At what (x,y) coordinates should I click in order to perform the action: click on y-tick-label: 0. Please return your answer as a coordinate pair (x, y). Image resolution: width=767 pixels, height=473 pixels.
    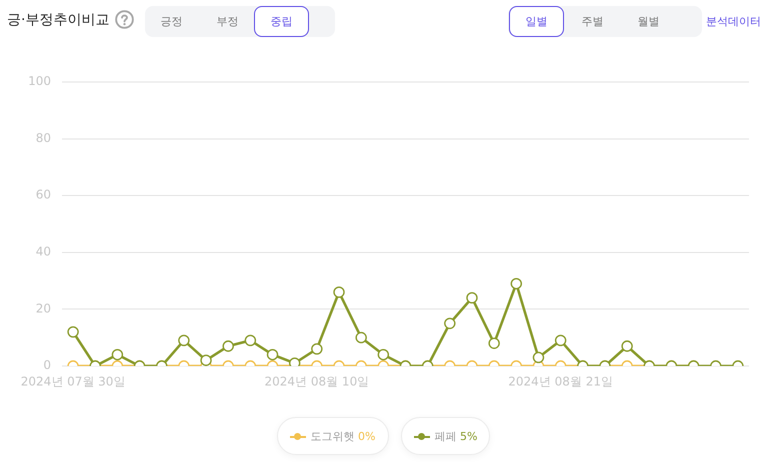
    Looking at the image, I should click on (47, 365).